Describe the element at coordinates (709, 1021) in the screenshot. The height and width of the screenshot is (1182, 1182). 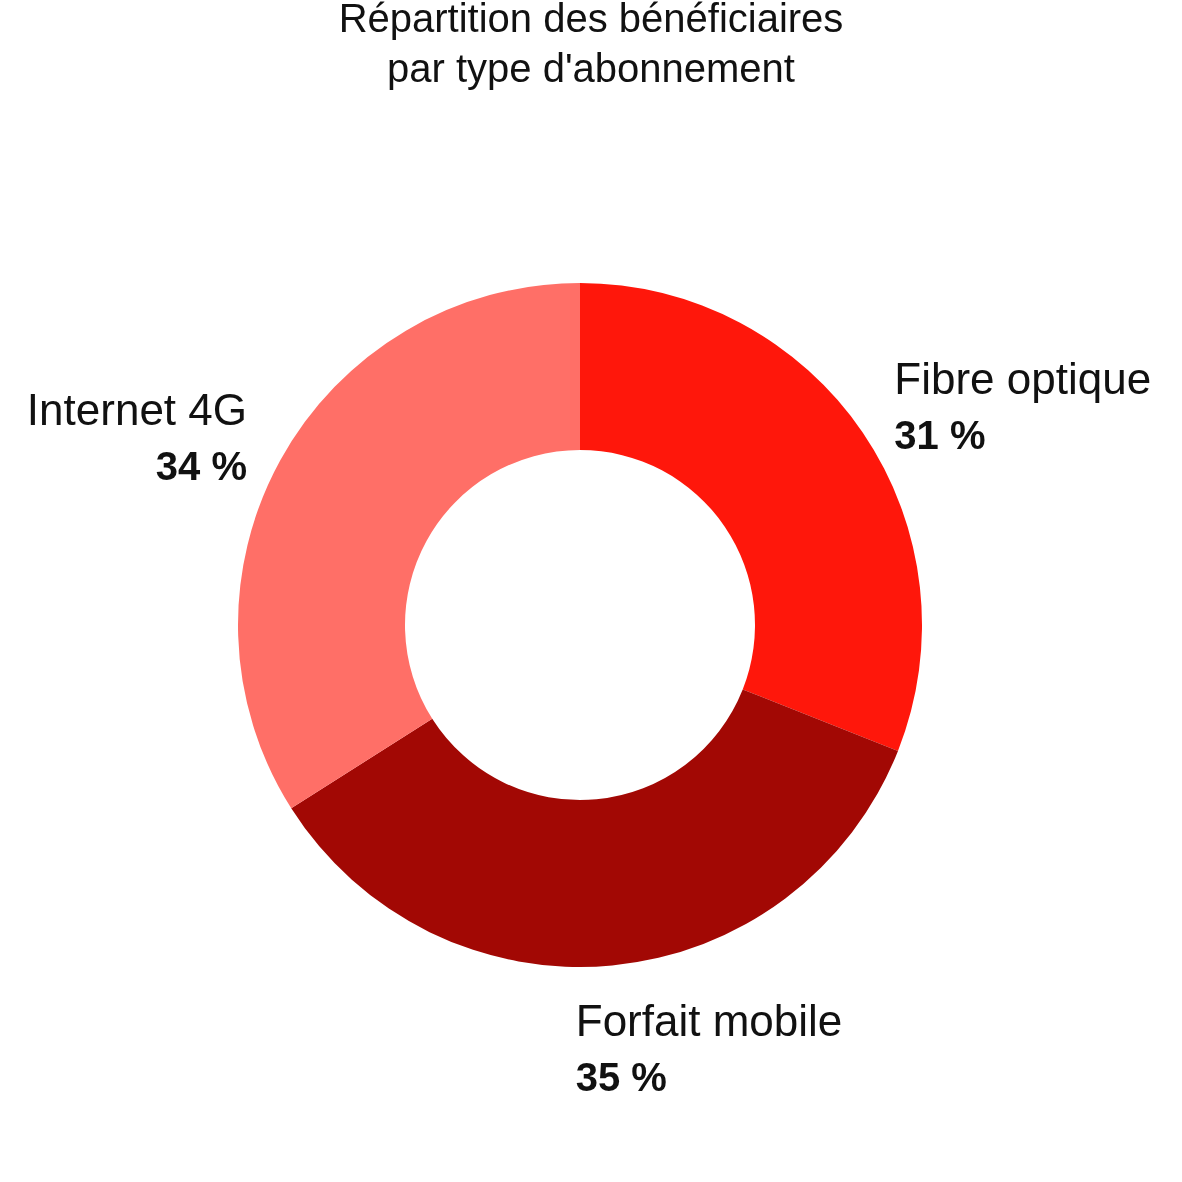
I see `slice-label: Forfait mobile` at that location.